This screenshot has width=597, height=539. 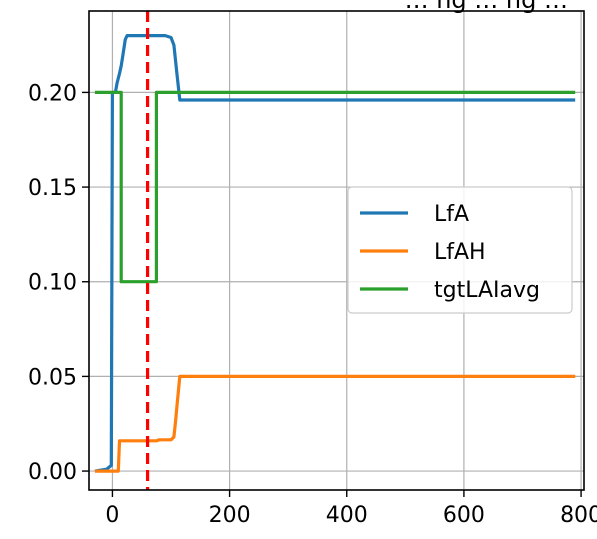 I want to click on x-tick-label: 200, so click(x=230, y=515).